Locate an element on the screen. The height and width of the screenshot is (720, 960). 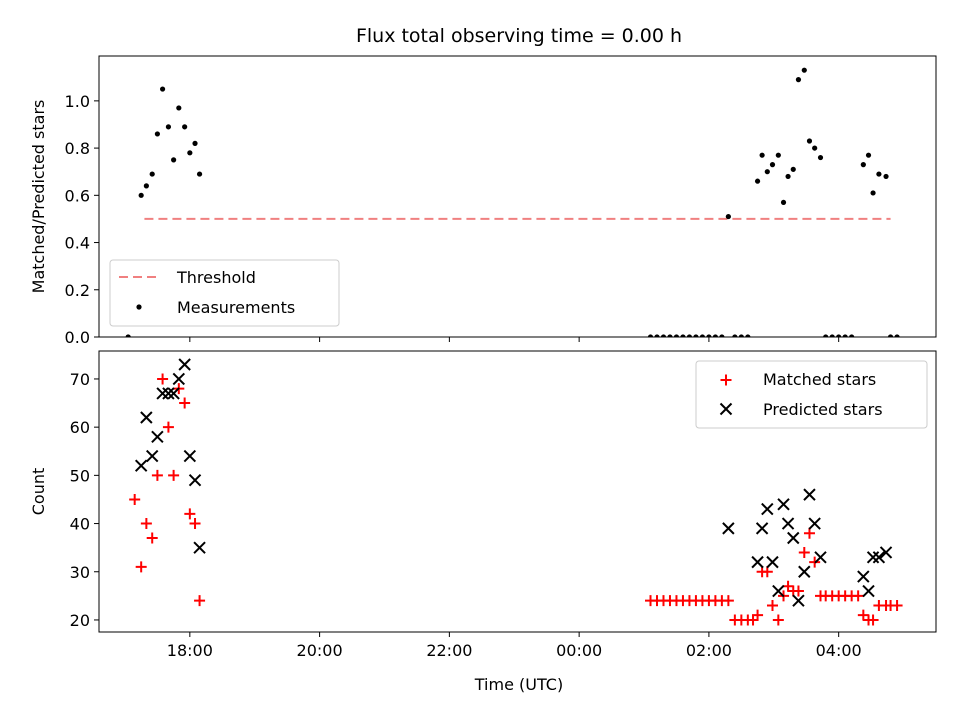
top-y-tick-label: 0.2 is located at coordinates (77, 290).